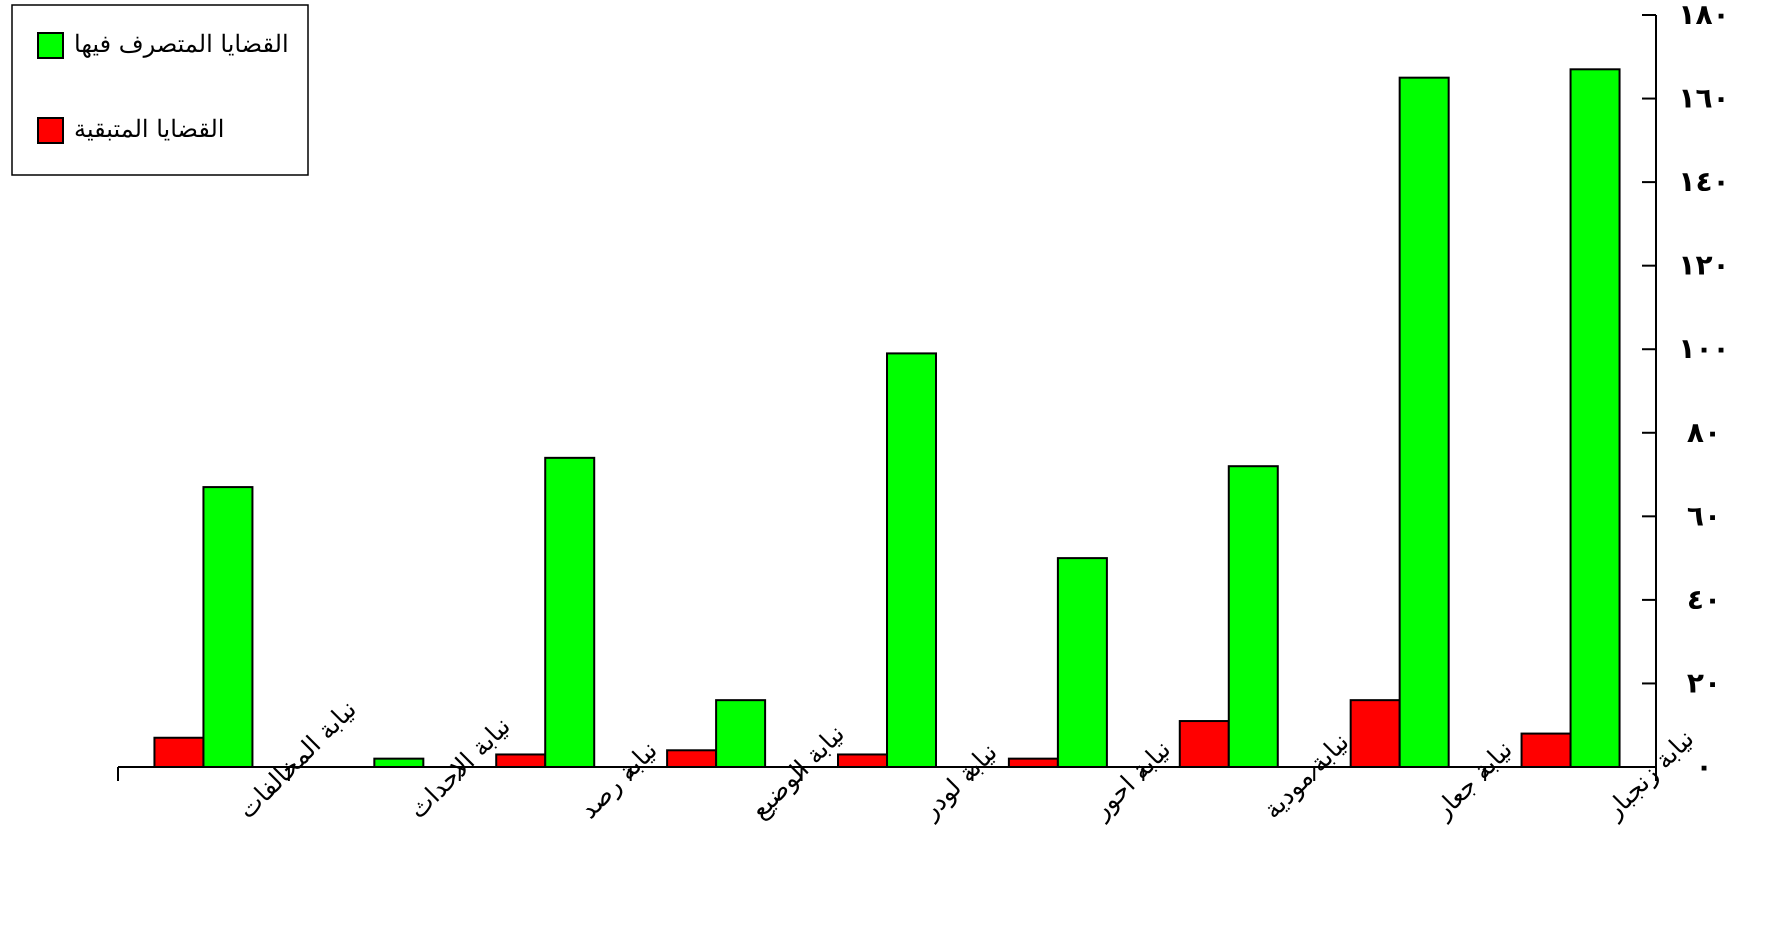  What do you see at coordinates (1704, 682) in the screenshot?
I see `y-tick-label: ٢٠` at bounding box center [1704, 682].